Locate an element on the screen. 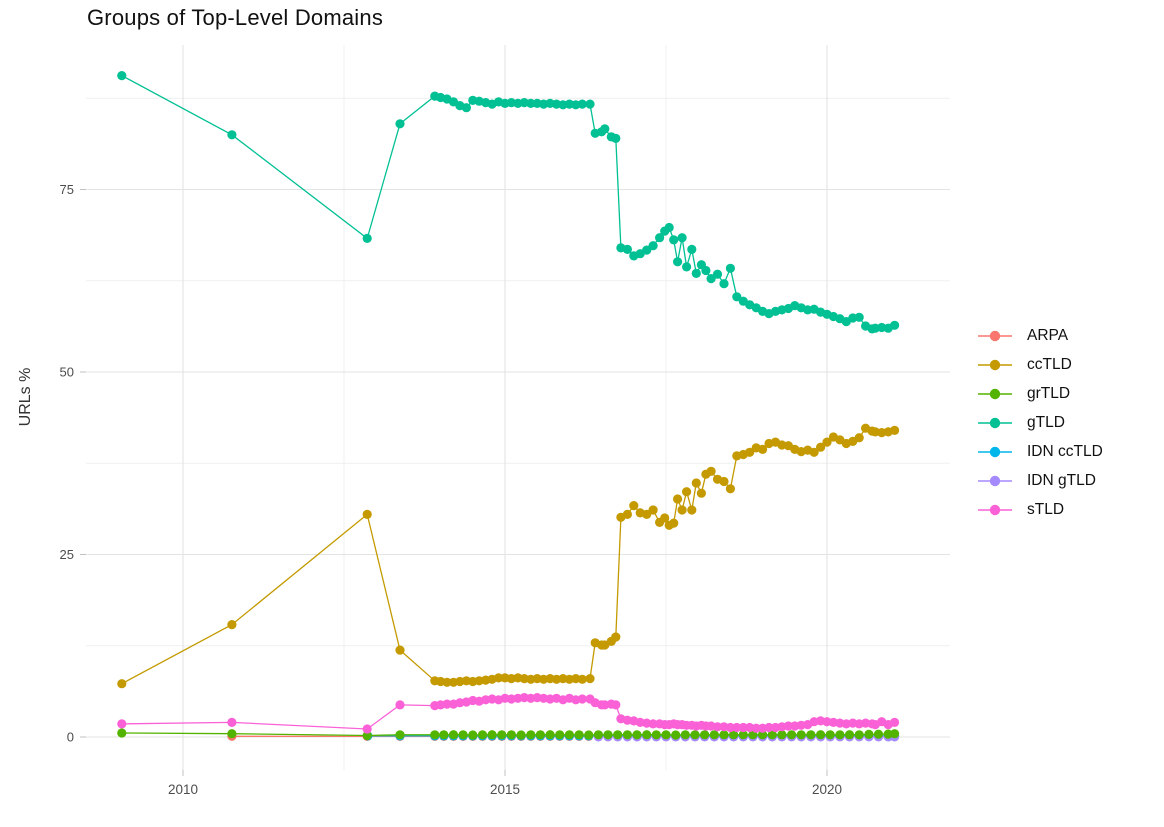 The width and height of the screenshot is (1164, 827). chart-title: Groups of Top-Level Domains is located at coordinates (235, 17).